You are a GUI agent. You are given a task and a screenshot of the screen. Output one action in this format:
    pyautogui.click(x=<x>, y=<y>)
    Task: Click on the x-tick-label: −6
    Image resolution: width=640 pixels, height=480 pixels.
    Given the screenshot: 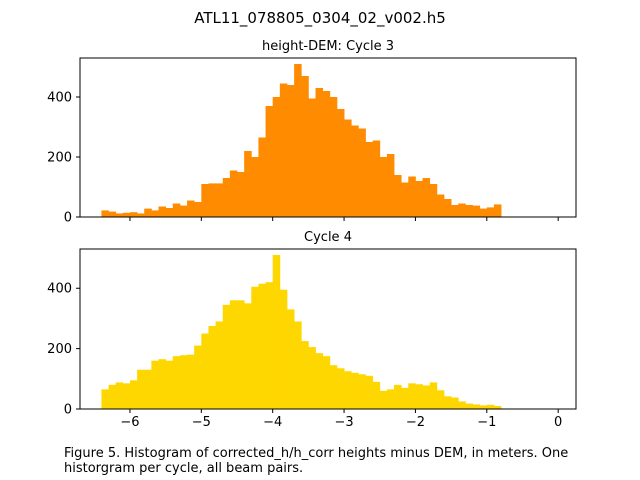 What is the action you would take?
    pyautogui.click(x=129, y=422)
    